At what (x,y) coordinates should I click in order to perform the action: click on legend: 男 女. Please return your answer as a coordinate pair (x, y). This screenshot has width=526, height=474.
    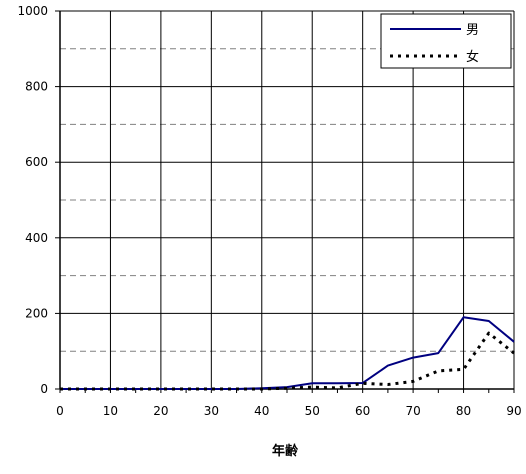
    Looking at the image, I should click on (446, 41).